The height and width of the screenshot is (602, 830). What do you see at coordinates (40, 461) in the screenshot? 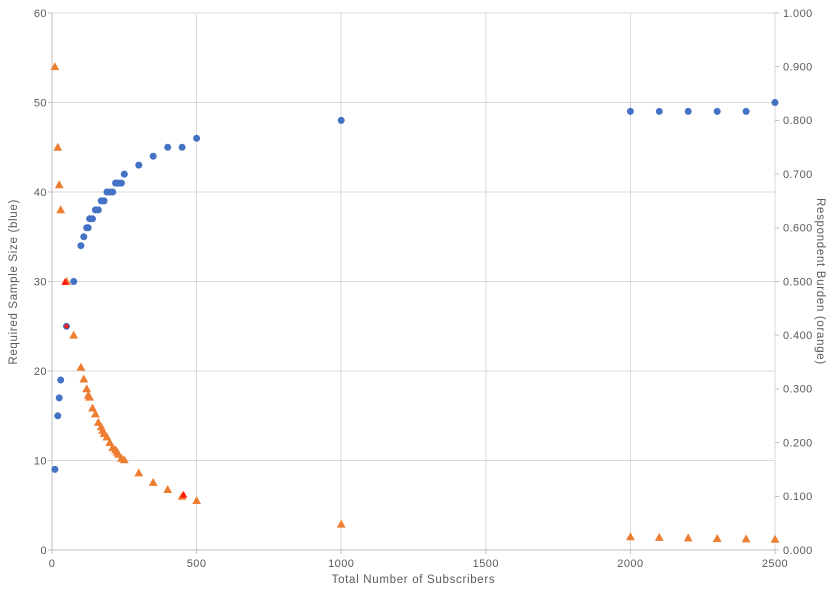
I see `left-tick-label: 10` at bounding box center [40, 461].